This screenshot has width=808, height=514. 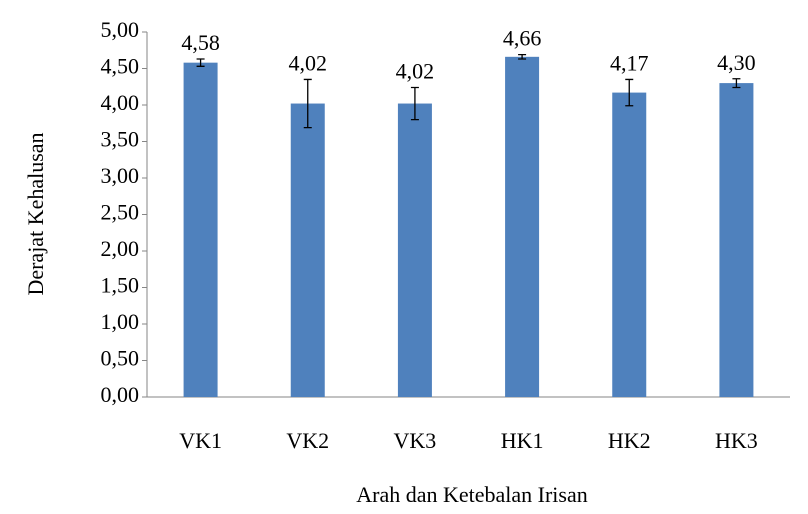 What do you see at coordinates (120, 175) in the screenshot?
I see `y-tick-label: 3,00` at bounding box center [120, 175].